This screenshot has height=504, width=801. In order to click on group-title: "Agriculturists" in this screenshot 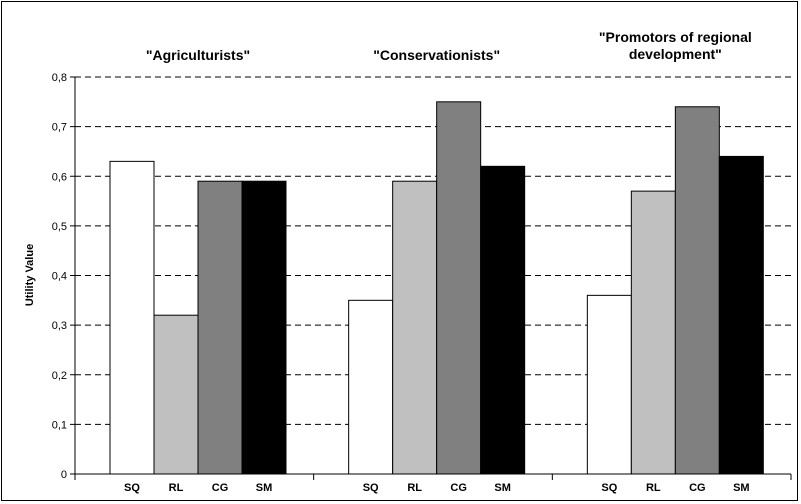, I will do `click(198, 55)`.